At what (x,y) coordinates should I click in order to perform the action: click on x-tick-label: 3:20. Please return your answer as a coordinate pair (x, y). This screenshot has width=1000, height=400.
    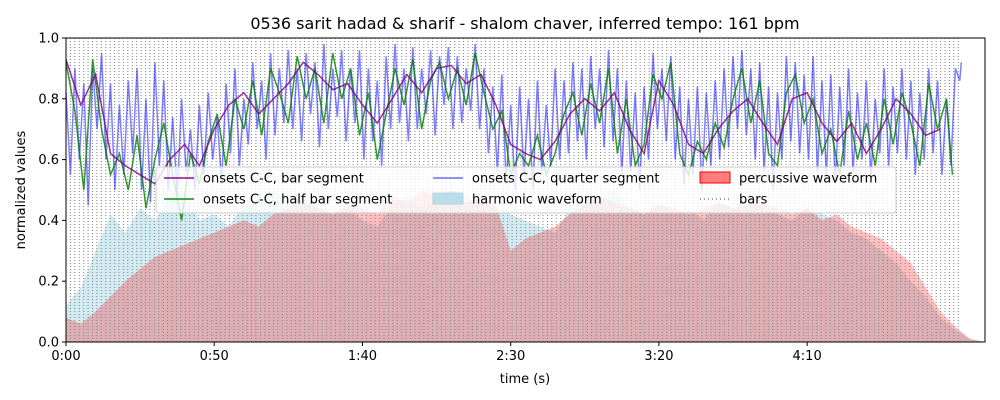
    Looking at the image, I should click on (658, 356).